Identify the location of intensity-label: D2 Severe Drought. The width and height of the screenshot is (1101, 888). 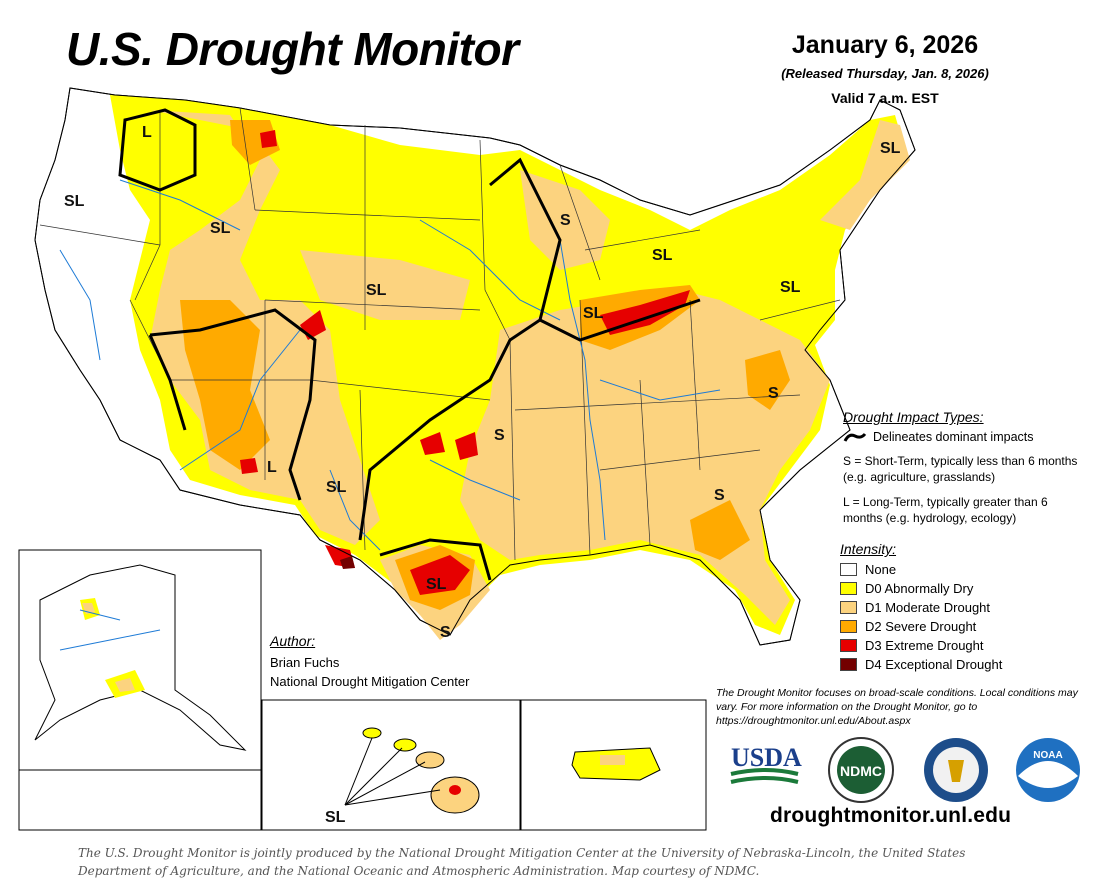
(921, 626).